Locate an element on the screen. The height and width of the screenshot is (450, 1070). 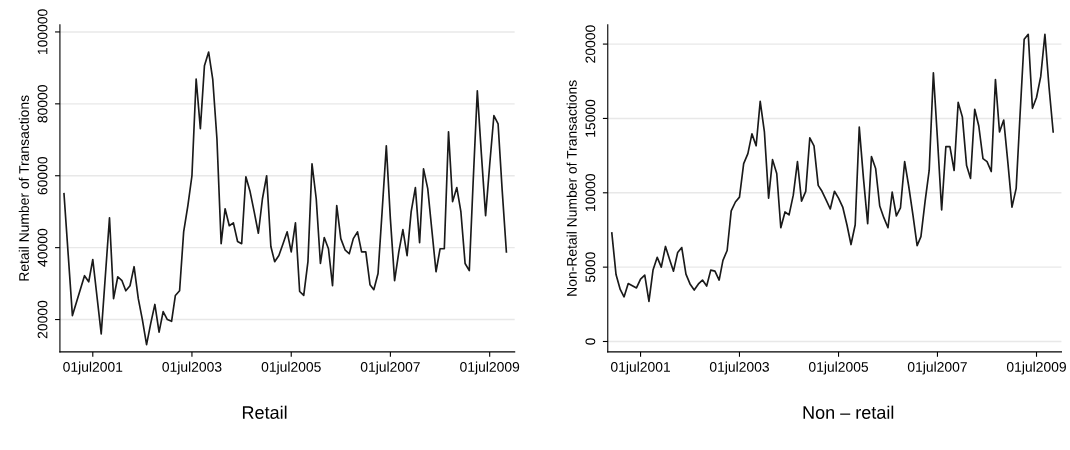
y-tick-label: 15000 is located at coordinates (590, 118).